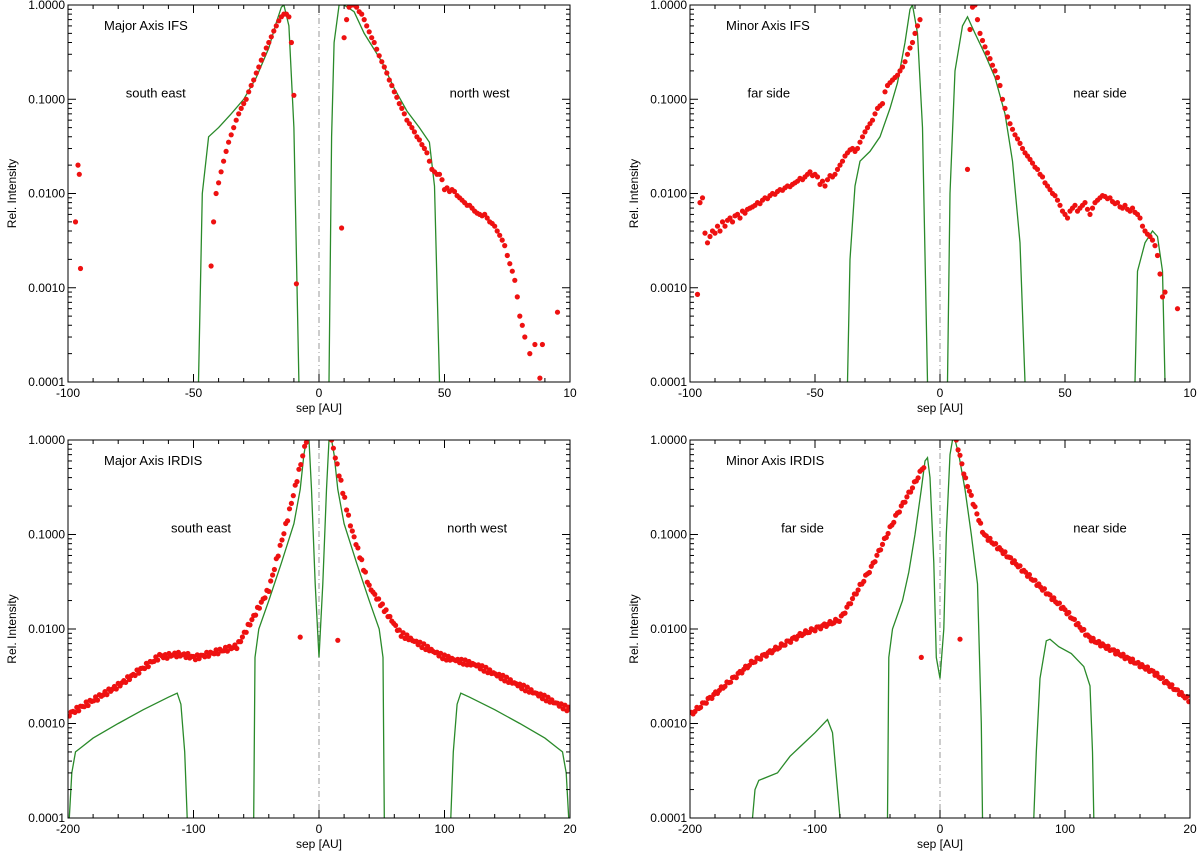 The image size is (1200, 858). I want to click on annotation-right: north west, so click(477, 528).